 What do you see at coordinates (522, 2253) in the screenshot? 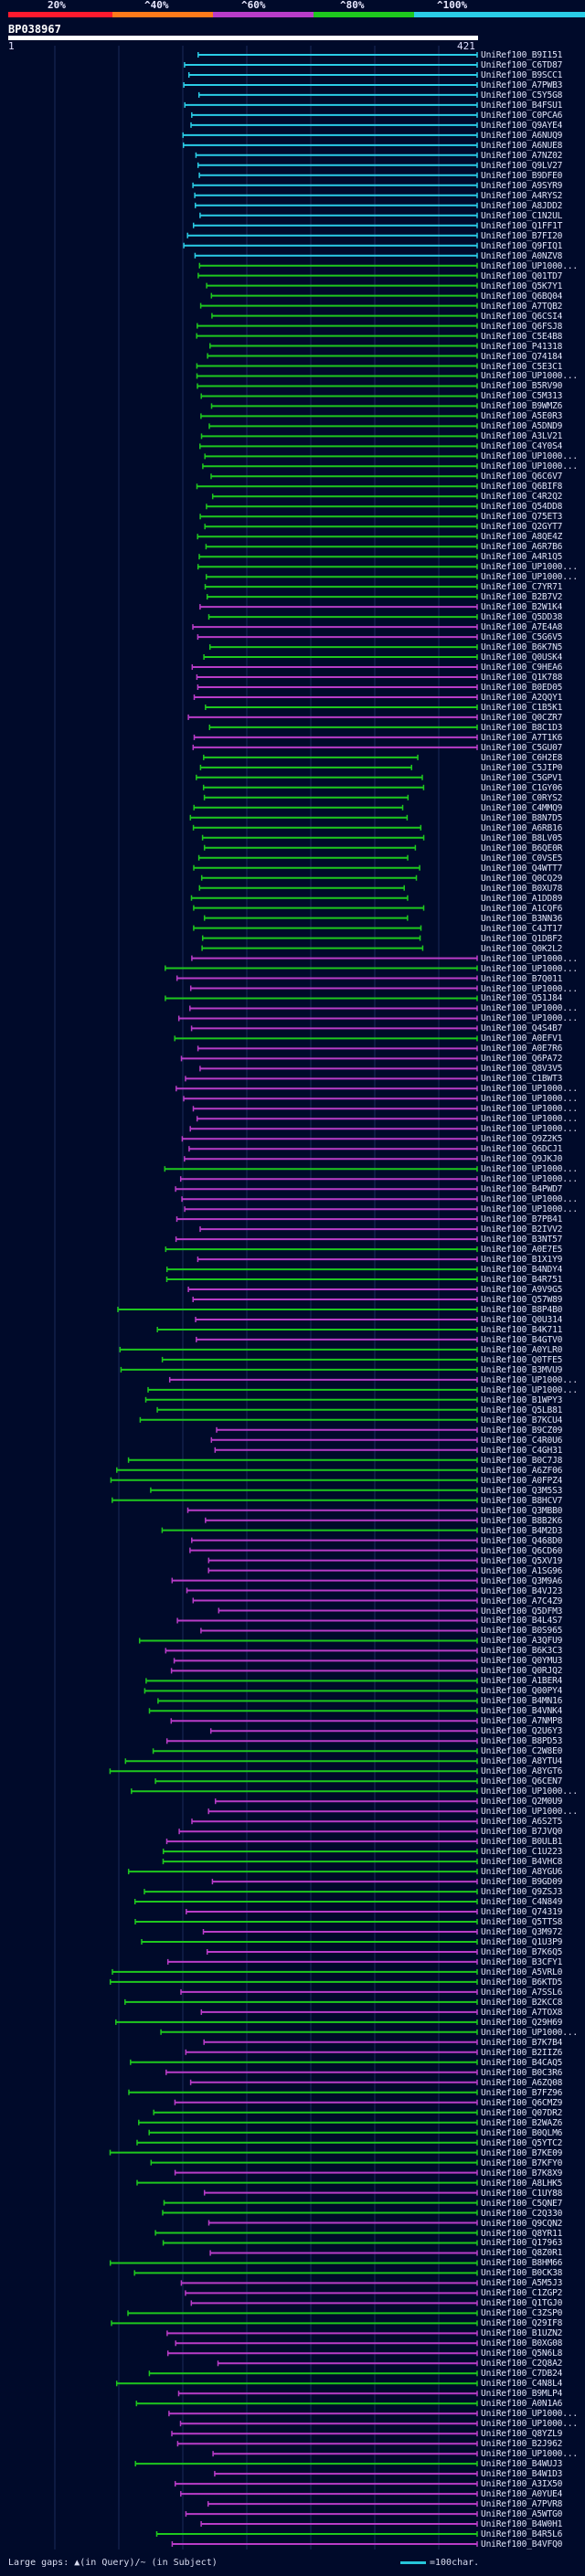
I see `hit-label: UniRef100_Q8Z0R1` at bounding box center [522, 2253].